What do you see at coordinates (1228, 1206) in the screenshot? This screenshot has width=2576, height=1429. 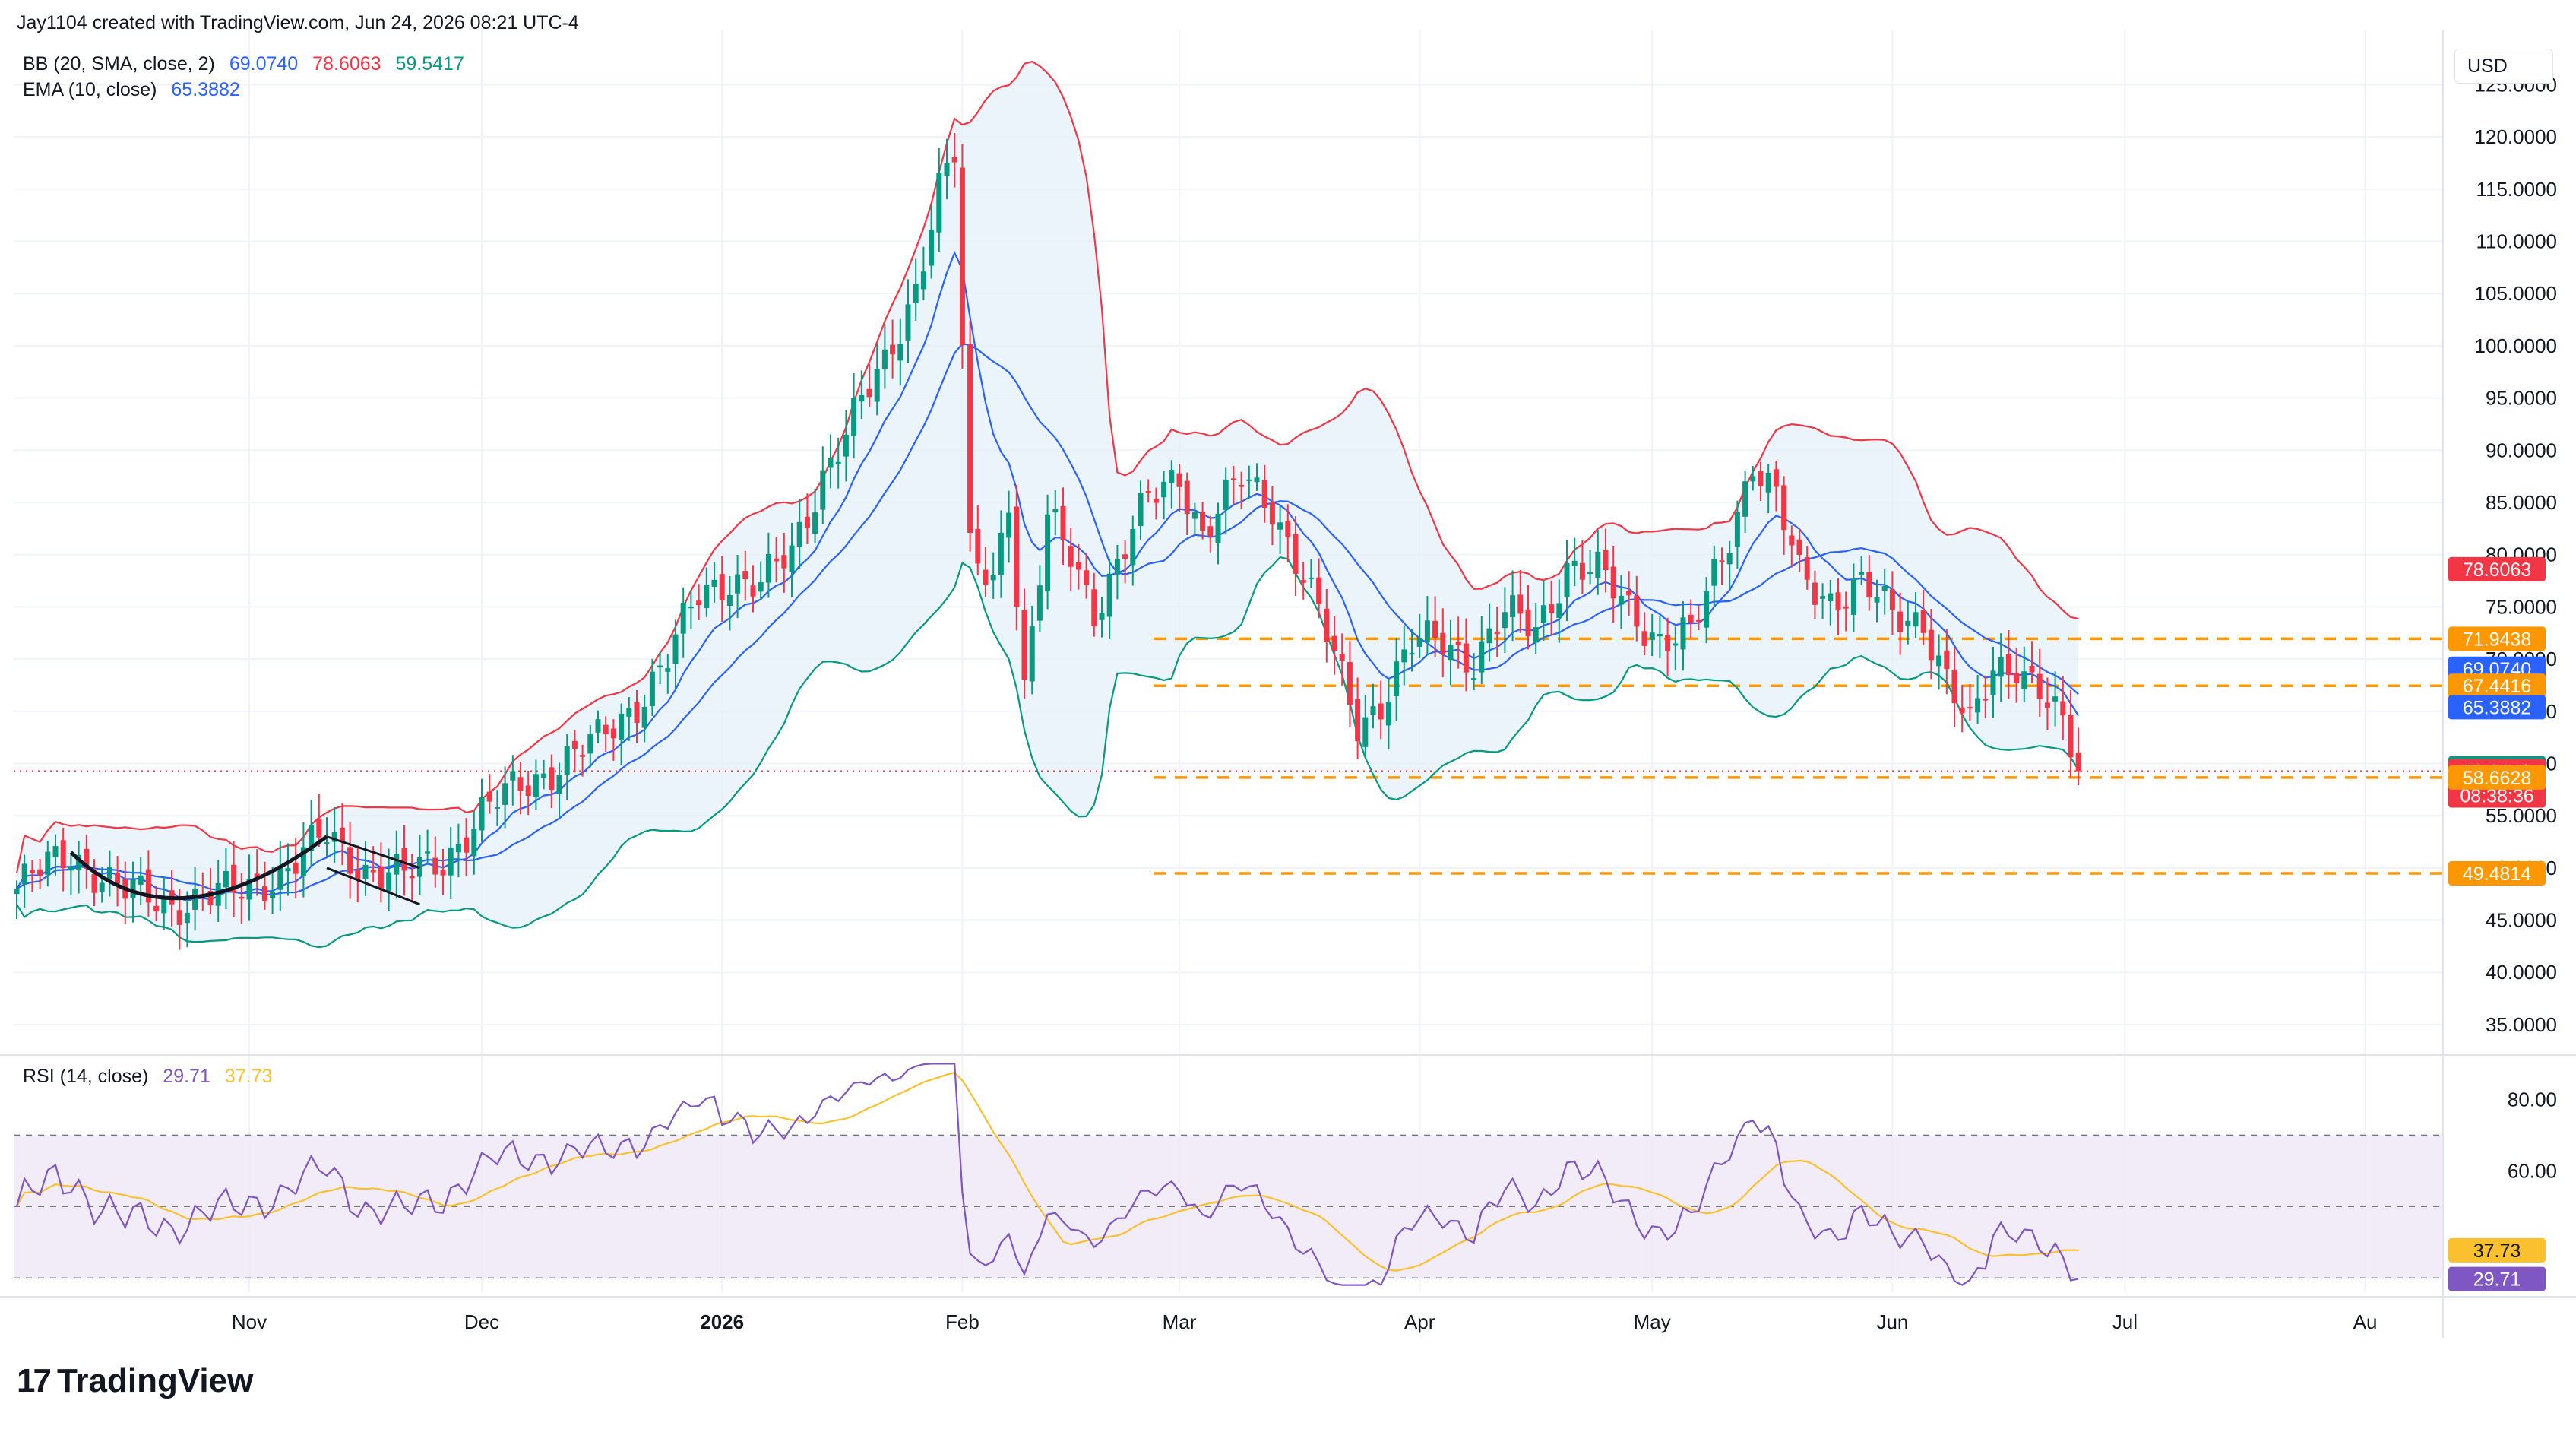 I see `rsi-band` at bounding box center [1228, 1206].